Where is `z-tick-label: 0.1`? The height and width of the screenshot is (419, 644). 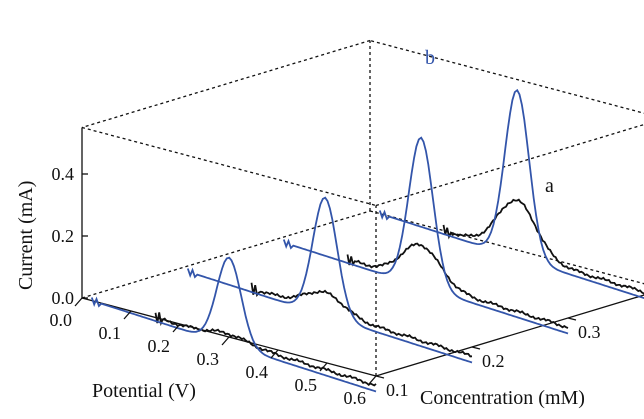
z-tick-label: 0.1 is located at coordinates (397, 390).